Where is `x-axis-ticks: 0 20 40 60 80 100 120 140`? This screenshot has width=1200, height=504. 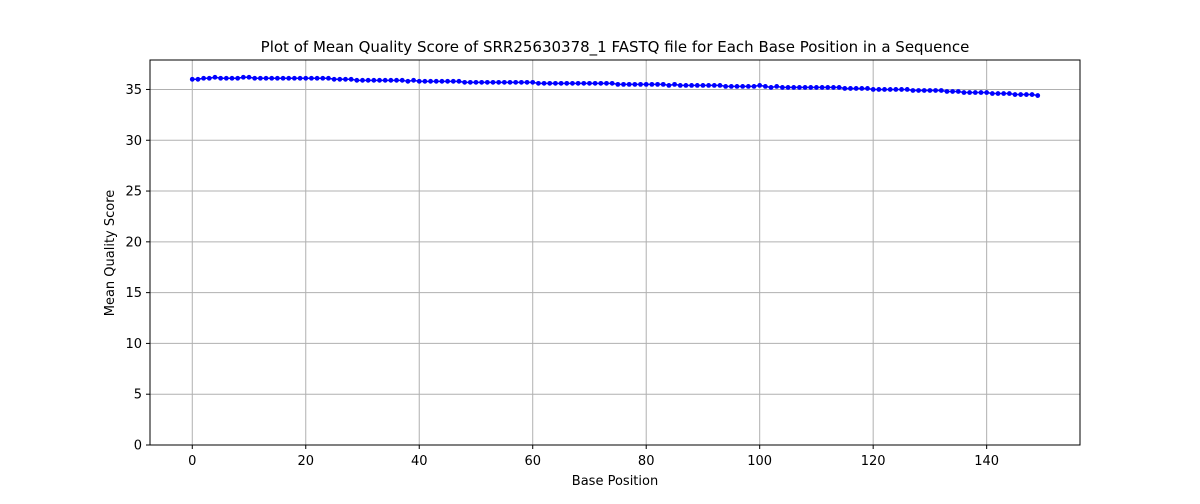 x-axis-ticks: 0 20 40 60 80 100 120 140 is located at coordinates (593, 457).